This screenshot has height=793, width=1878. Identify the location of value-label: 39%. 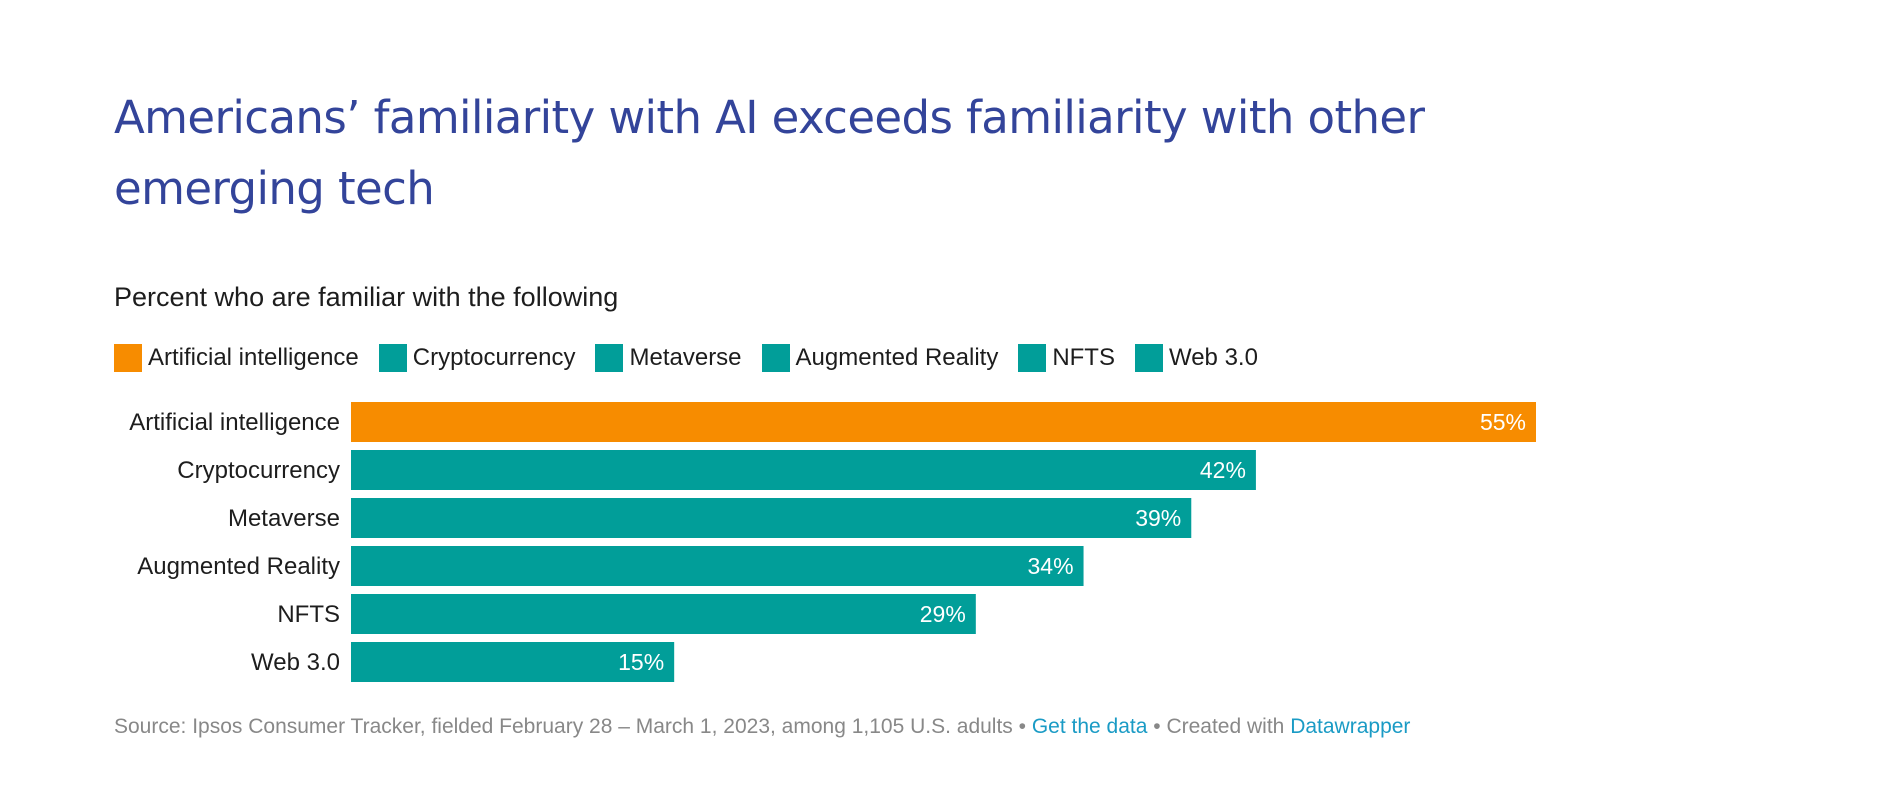
(1158, 518).